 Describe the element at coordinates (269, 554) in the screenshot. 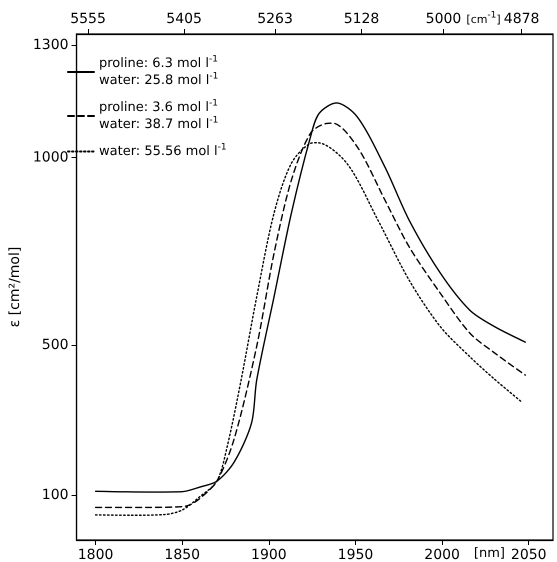

I see `x-tick-label: 1900` at that location.